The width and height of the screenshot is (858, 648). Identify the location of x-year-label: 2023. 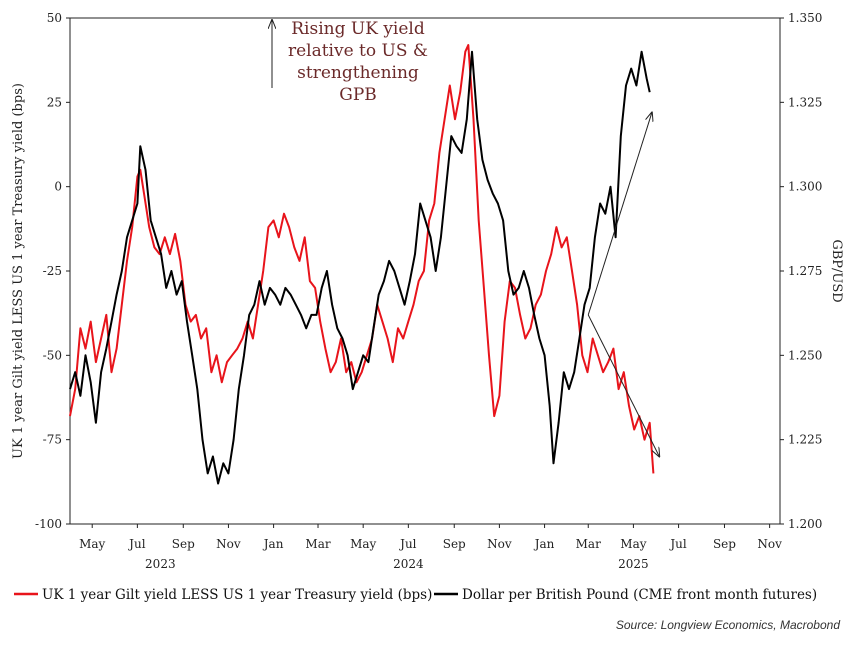
(160, 564).